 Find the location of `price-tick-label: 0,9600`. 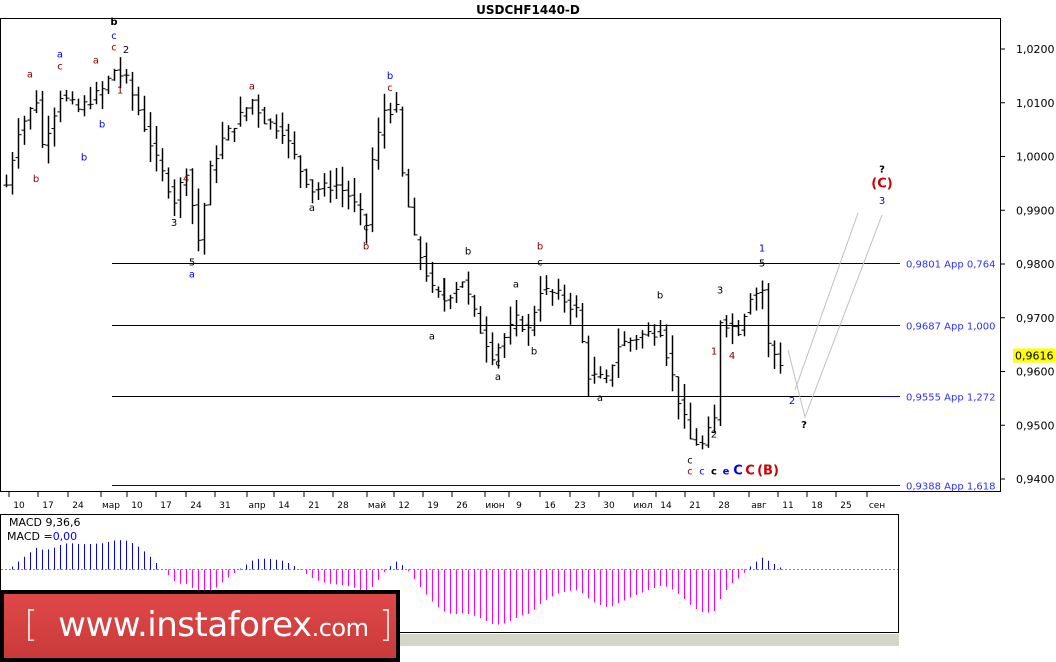

price-tick-label: 0,9600 is located at coordinates (1035, 372).